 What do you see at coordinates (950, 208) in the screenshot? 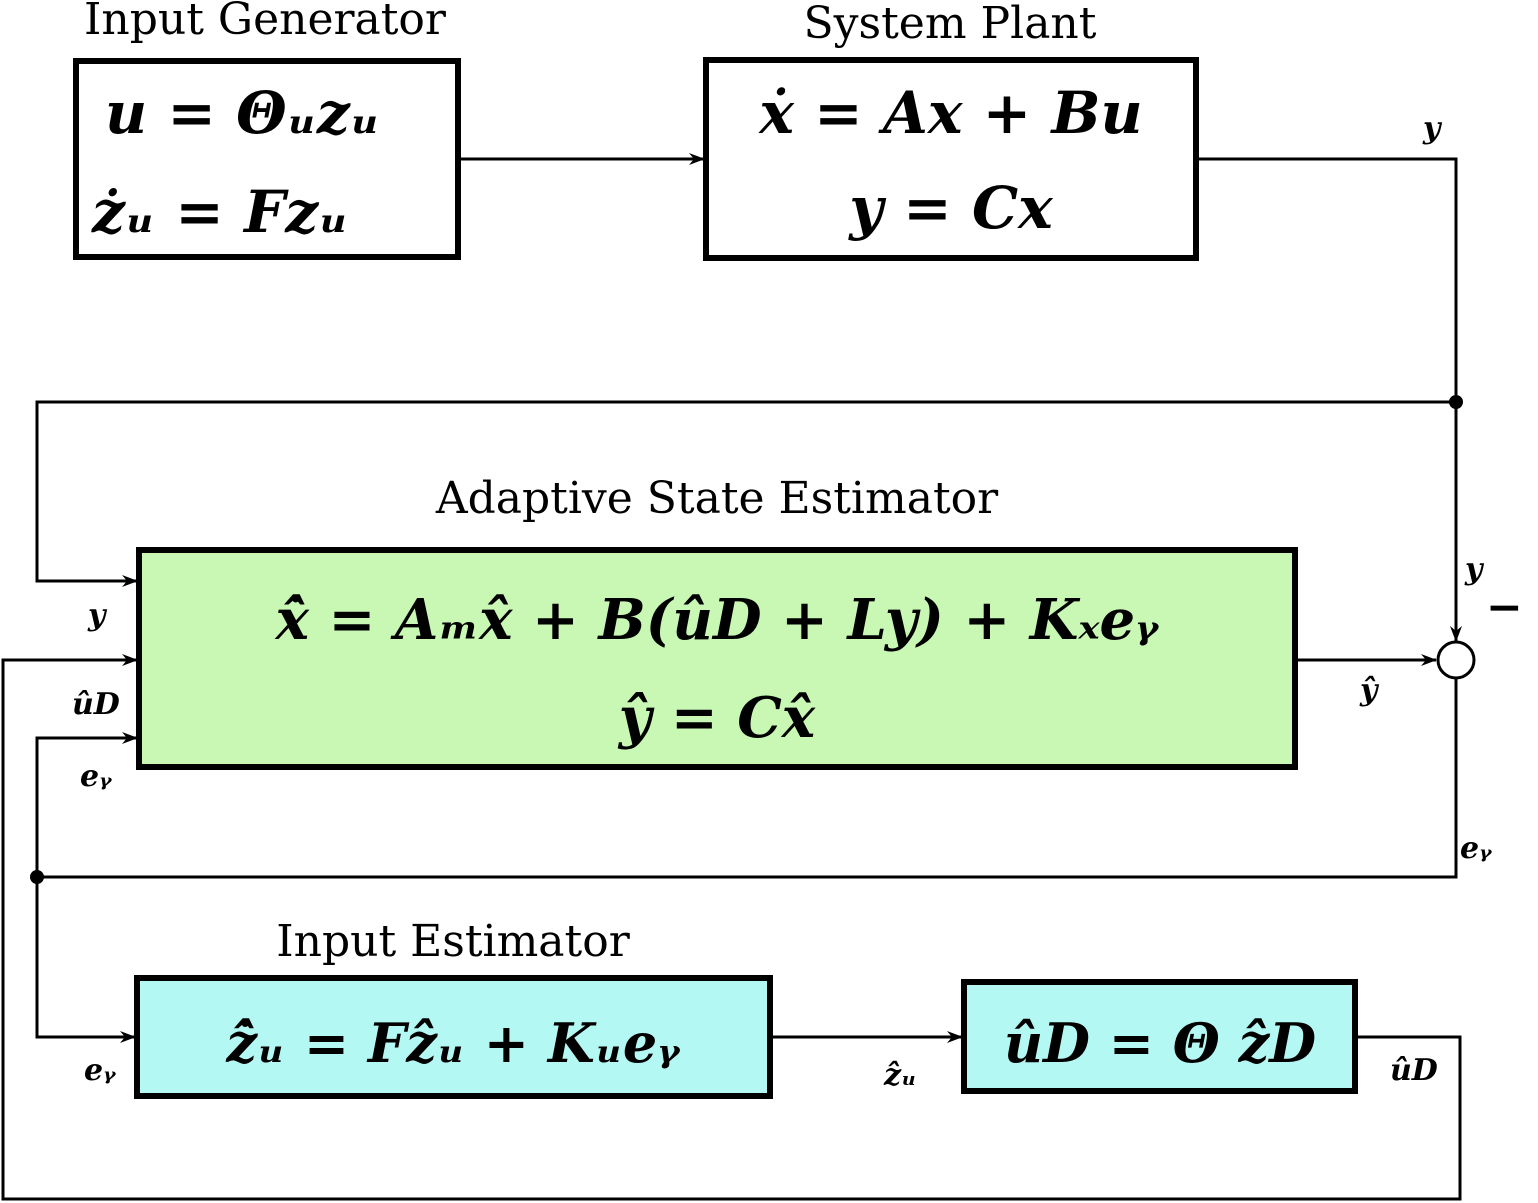
I see `system-plant-eq-output: y = Cx` at bounding box center [950, 208].